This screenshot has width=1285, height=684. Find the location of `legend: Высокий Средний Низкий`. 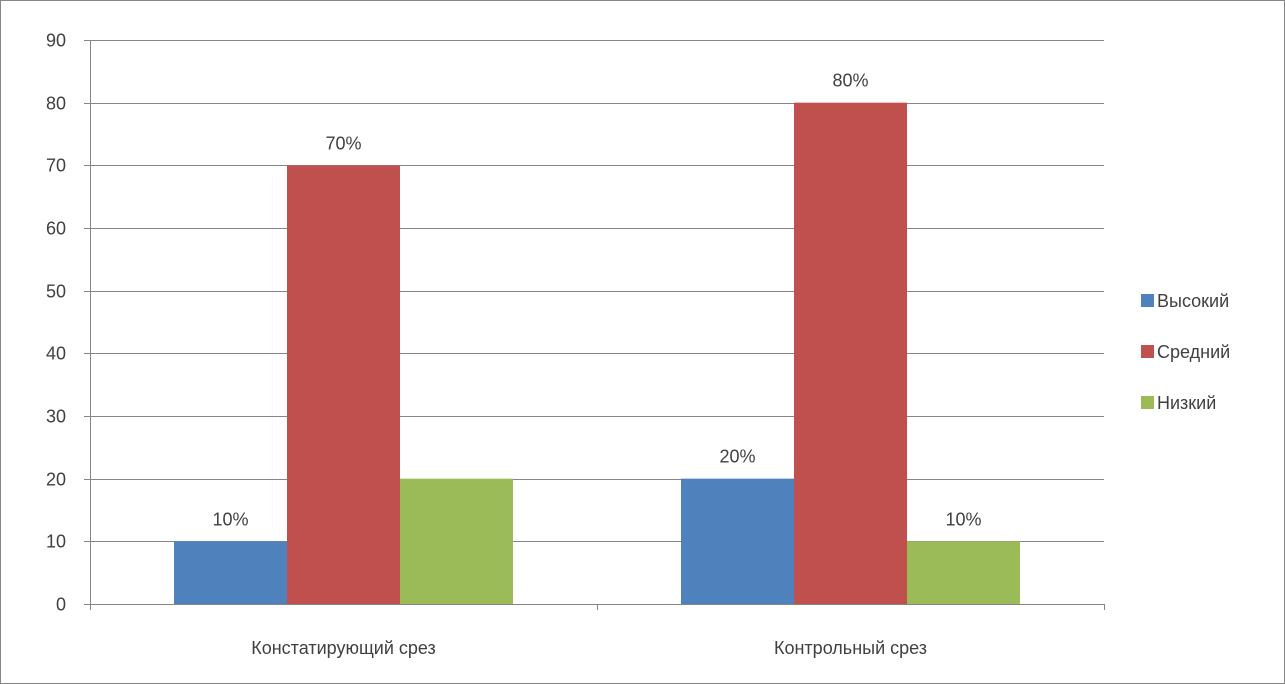

legend: Высокий Средний Низкий is located at coordinates (1185, 352).